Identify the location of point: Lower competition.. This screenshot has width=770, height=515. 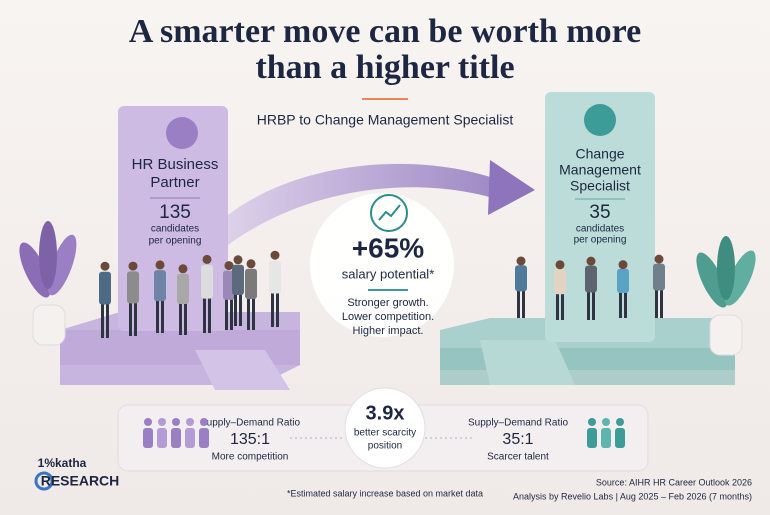
(388, 317).